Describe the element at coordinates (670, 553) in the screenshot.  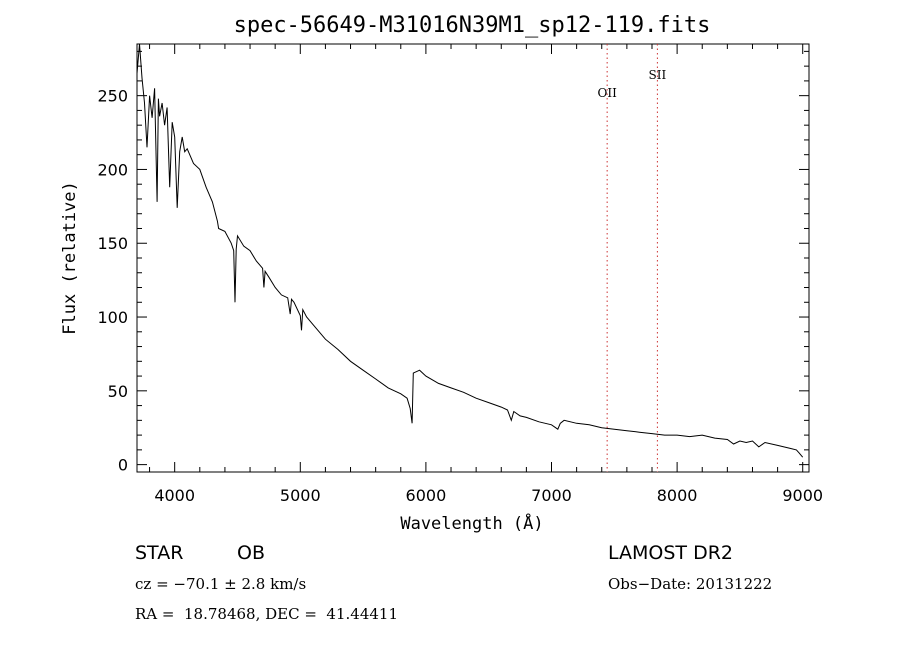
I see `survey-name: LAMOST DR2` at that location.